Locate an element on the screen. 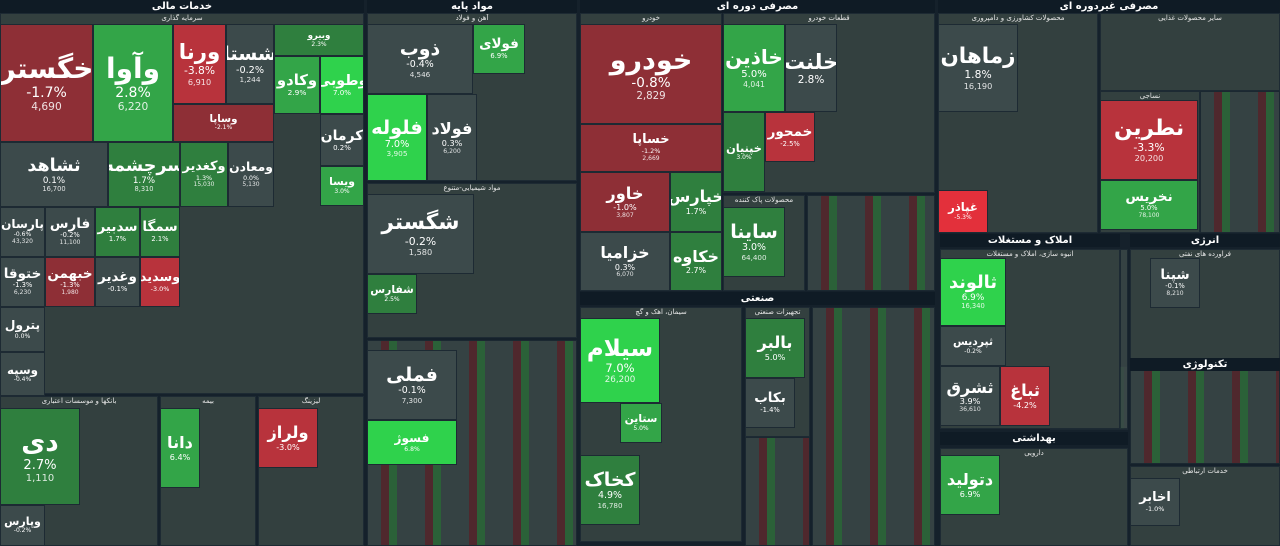 The image size is (1280, 546). stock-volume: 2,669 is located at coordinates (651, 158).